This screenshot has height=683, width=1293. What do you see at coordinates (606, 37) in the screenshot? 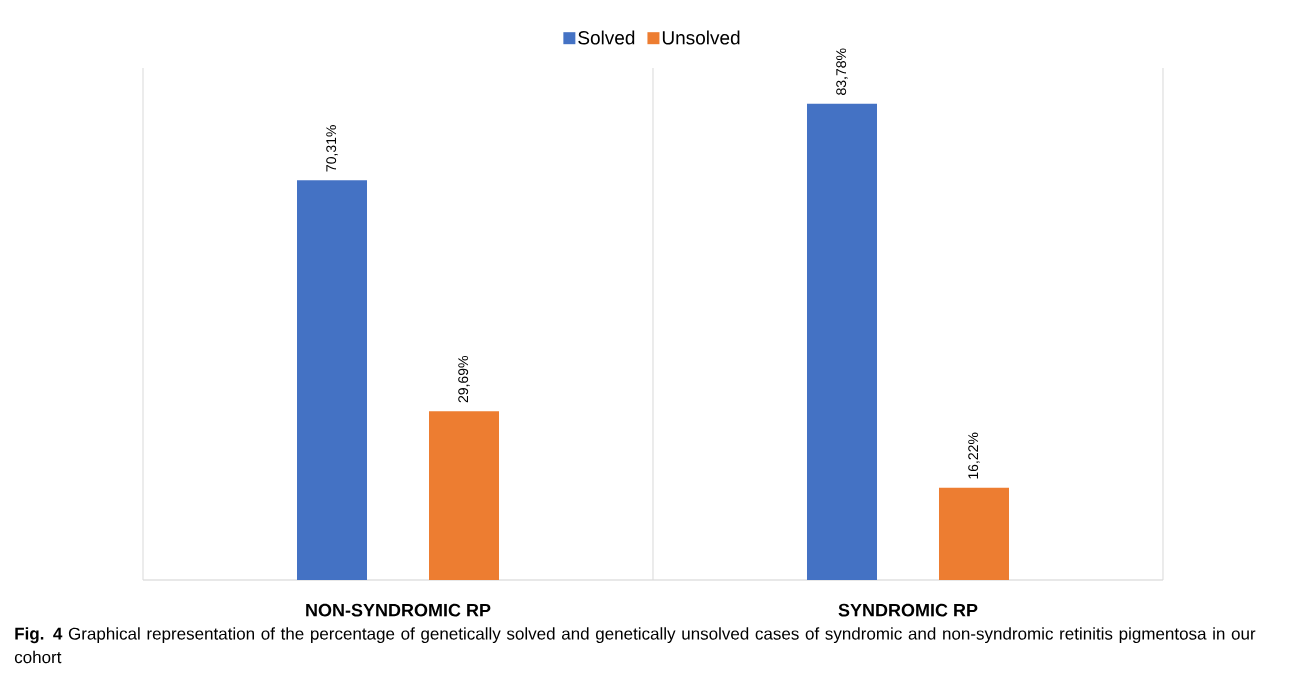
I see `legend-label: Solved` at bounding box center [606, 37].